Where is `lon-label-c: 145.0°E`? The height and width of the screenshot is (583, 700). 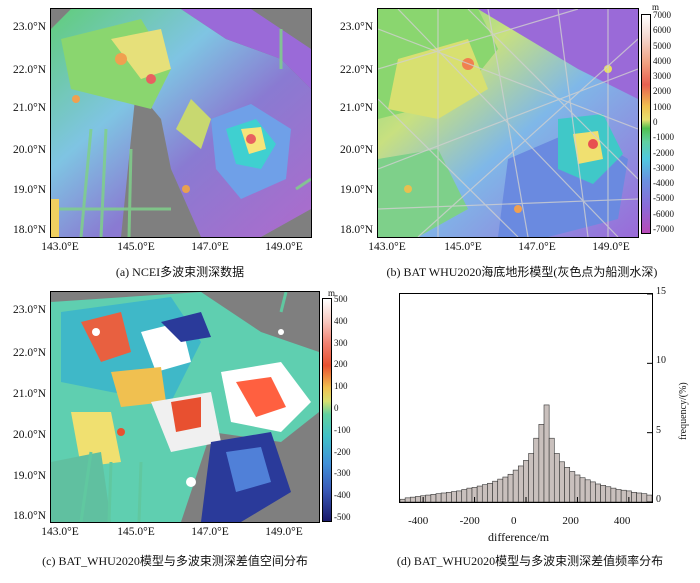 lon-label-c: 145.0°E is located at coordinates (136, 532).